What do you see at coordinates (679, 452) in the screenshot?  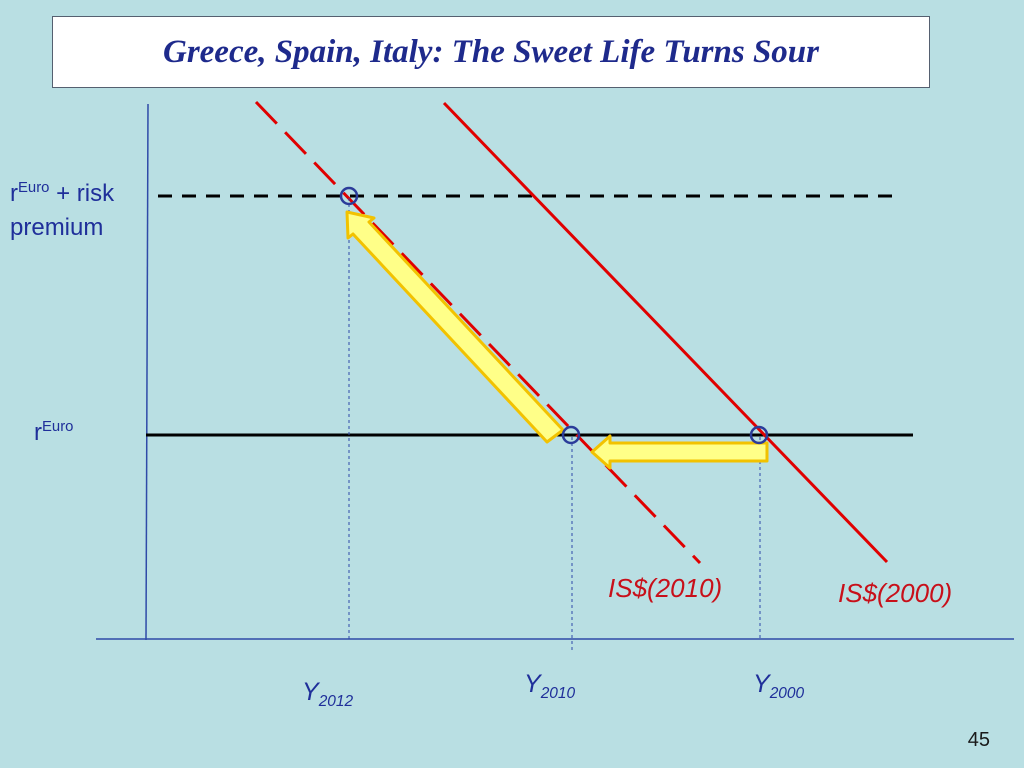 I see `horizontal-shift-arrow` at bounding box center [679, 452].